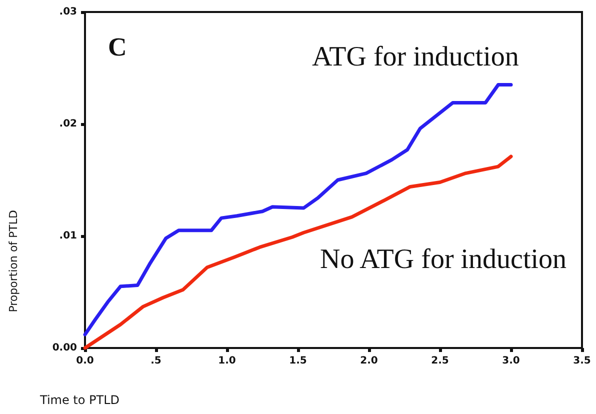 This screenshot has height=414, width=596. I want to click on x-tick-label: 1.0, so click(227, 361).